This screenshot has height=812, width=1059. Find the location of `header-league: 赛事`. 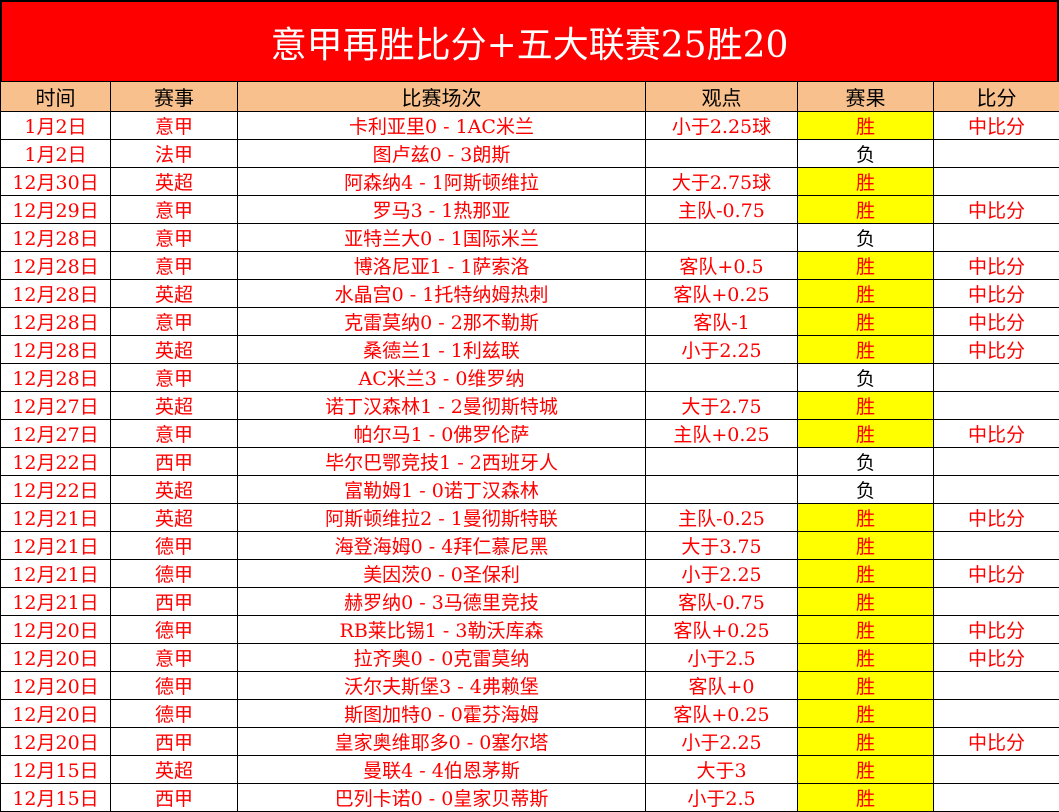

header-league: 赛事 is located at coordinates (174, 97).